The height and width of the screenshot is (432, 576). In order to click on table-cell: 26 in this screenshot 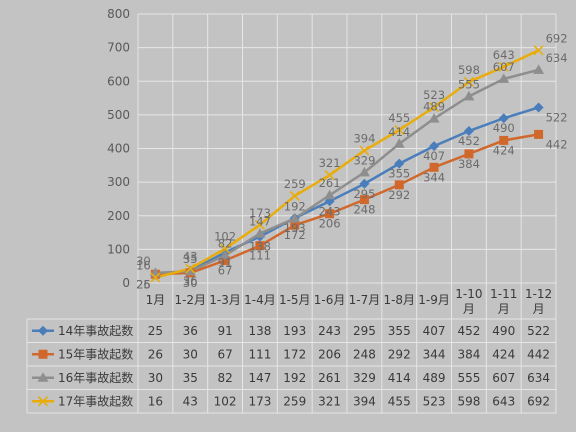, I will do `click(155, 354)`.